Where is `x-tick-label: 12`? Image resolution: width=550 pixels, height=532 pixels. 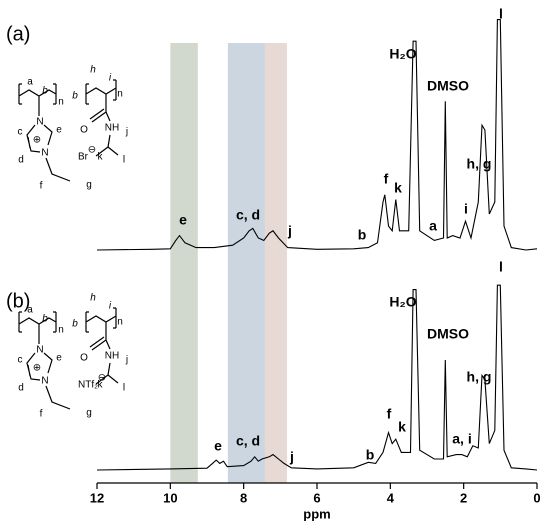
x-tick-label: 12 is located at coordinates (97, 497).